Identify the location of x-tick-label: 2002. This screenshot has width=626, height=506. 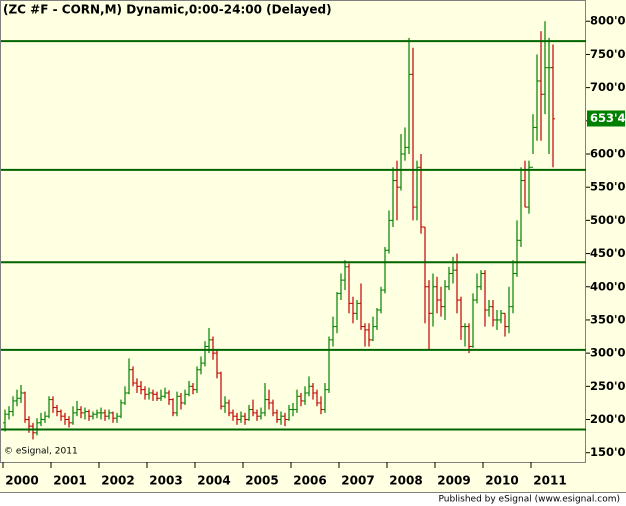
(117, 481).